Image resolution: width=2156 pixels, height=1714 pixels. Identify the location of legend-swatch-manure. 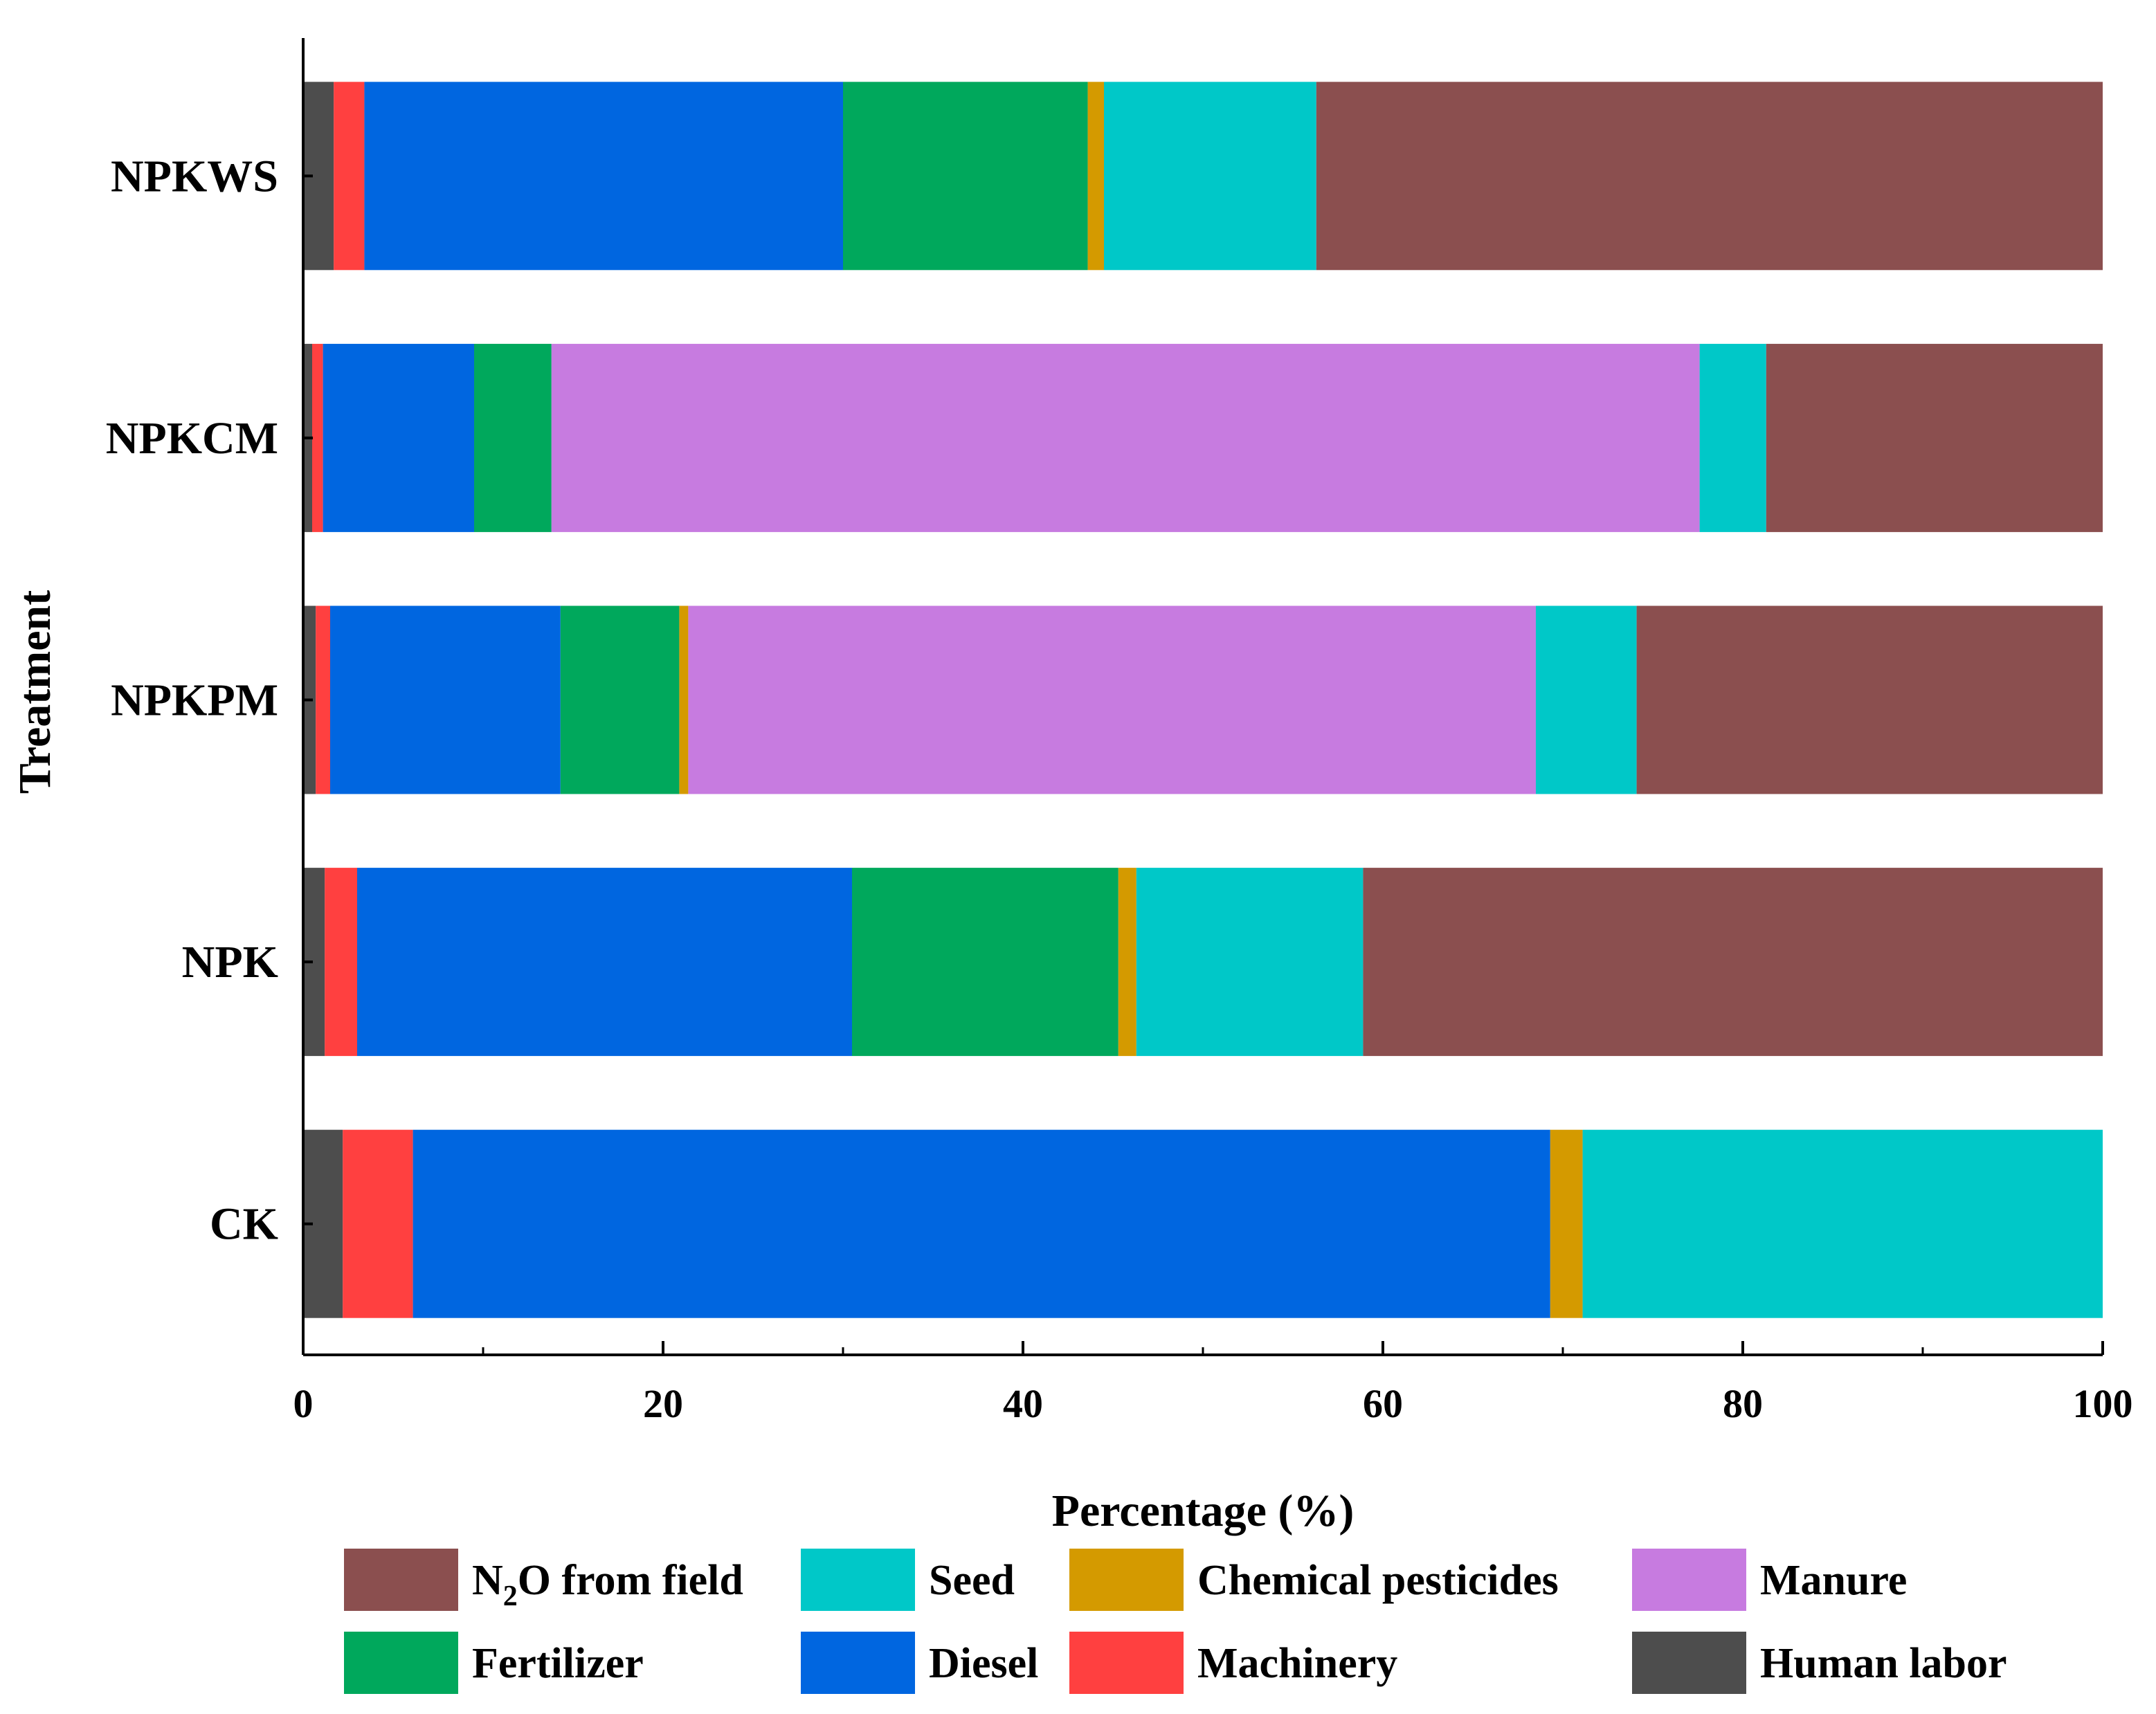
(1689, 1580).